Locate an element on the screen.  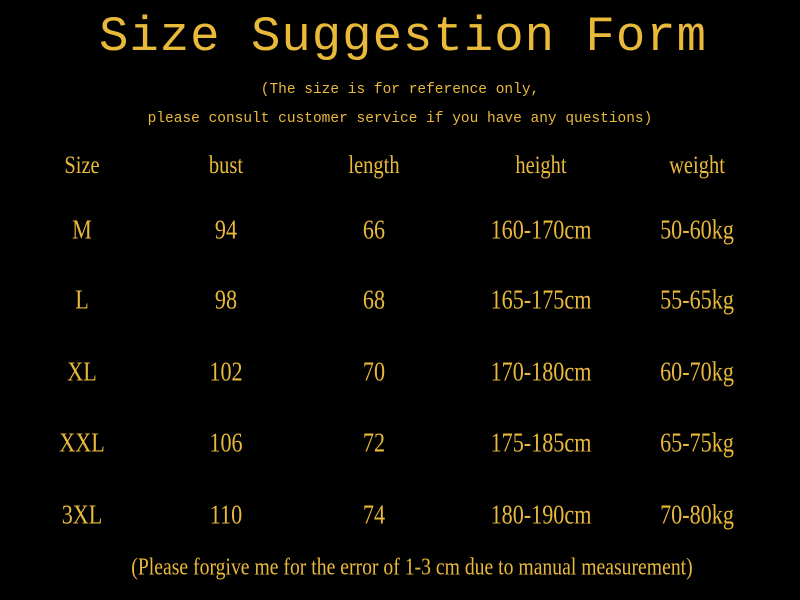
table-cell: bust is located at coordinates (226, 166).